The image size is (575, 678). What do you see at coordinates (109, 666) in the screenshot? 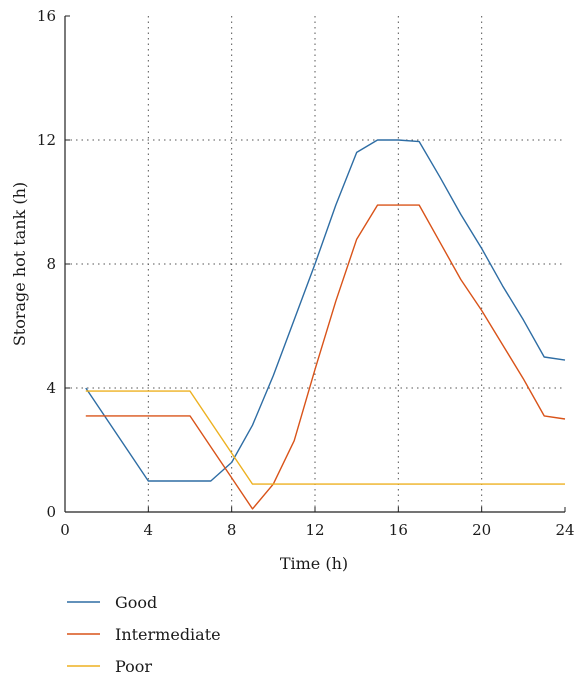
I see `legend-item-poor: Poor` at bounding box center [109, 666].